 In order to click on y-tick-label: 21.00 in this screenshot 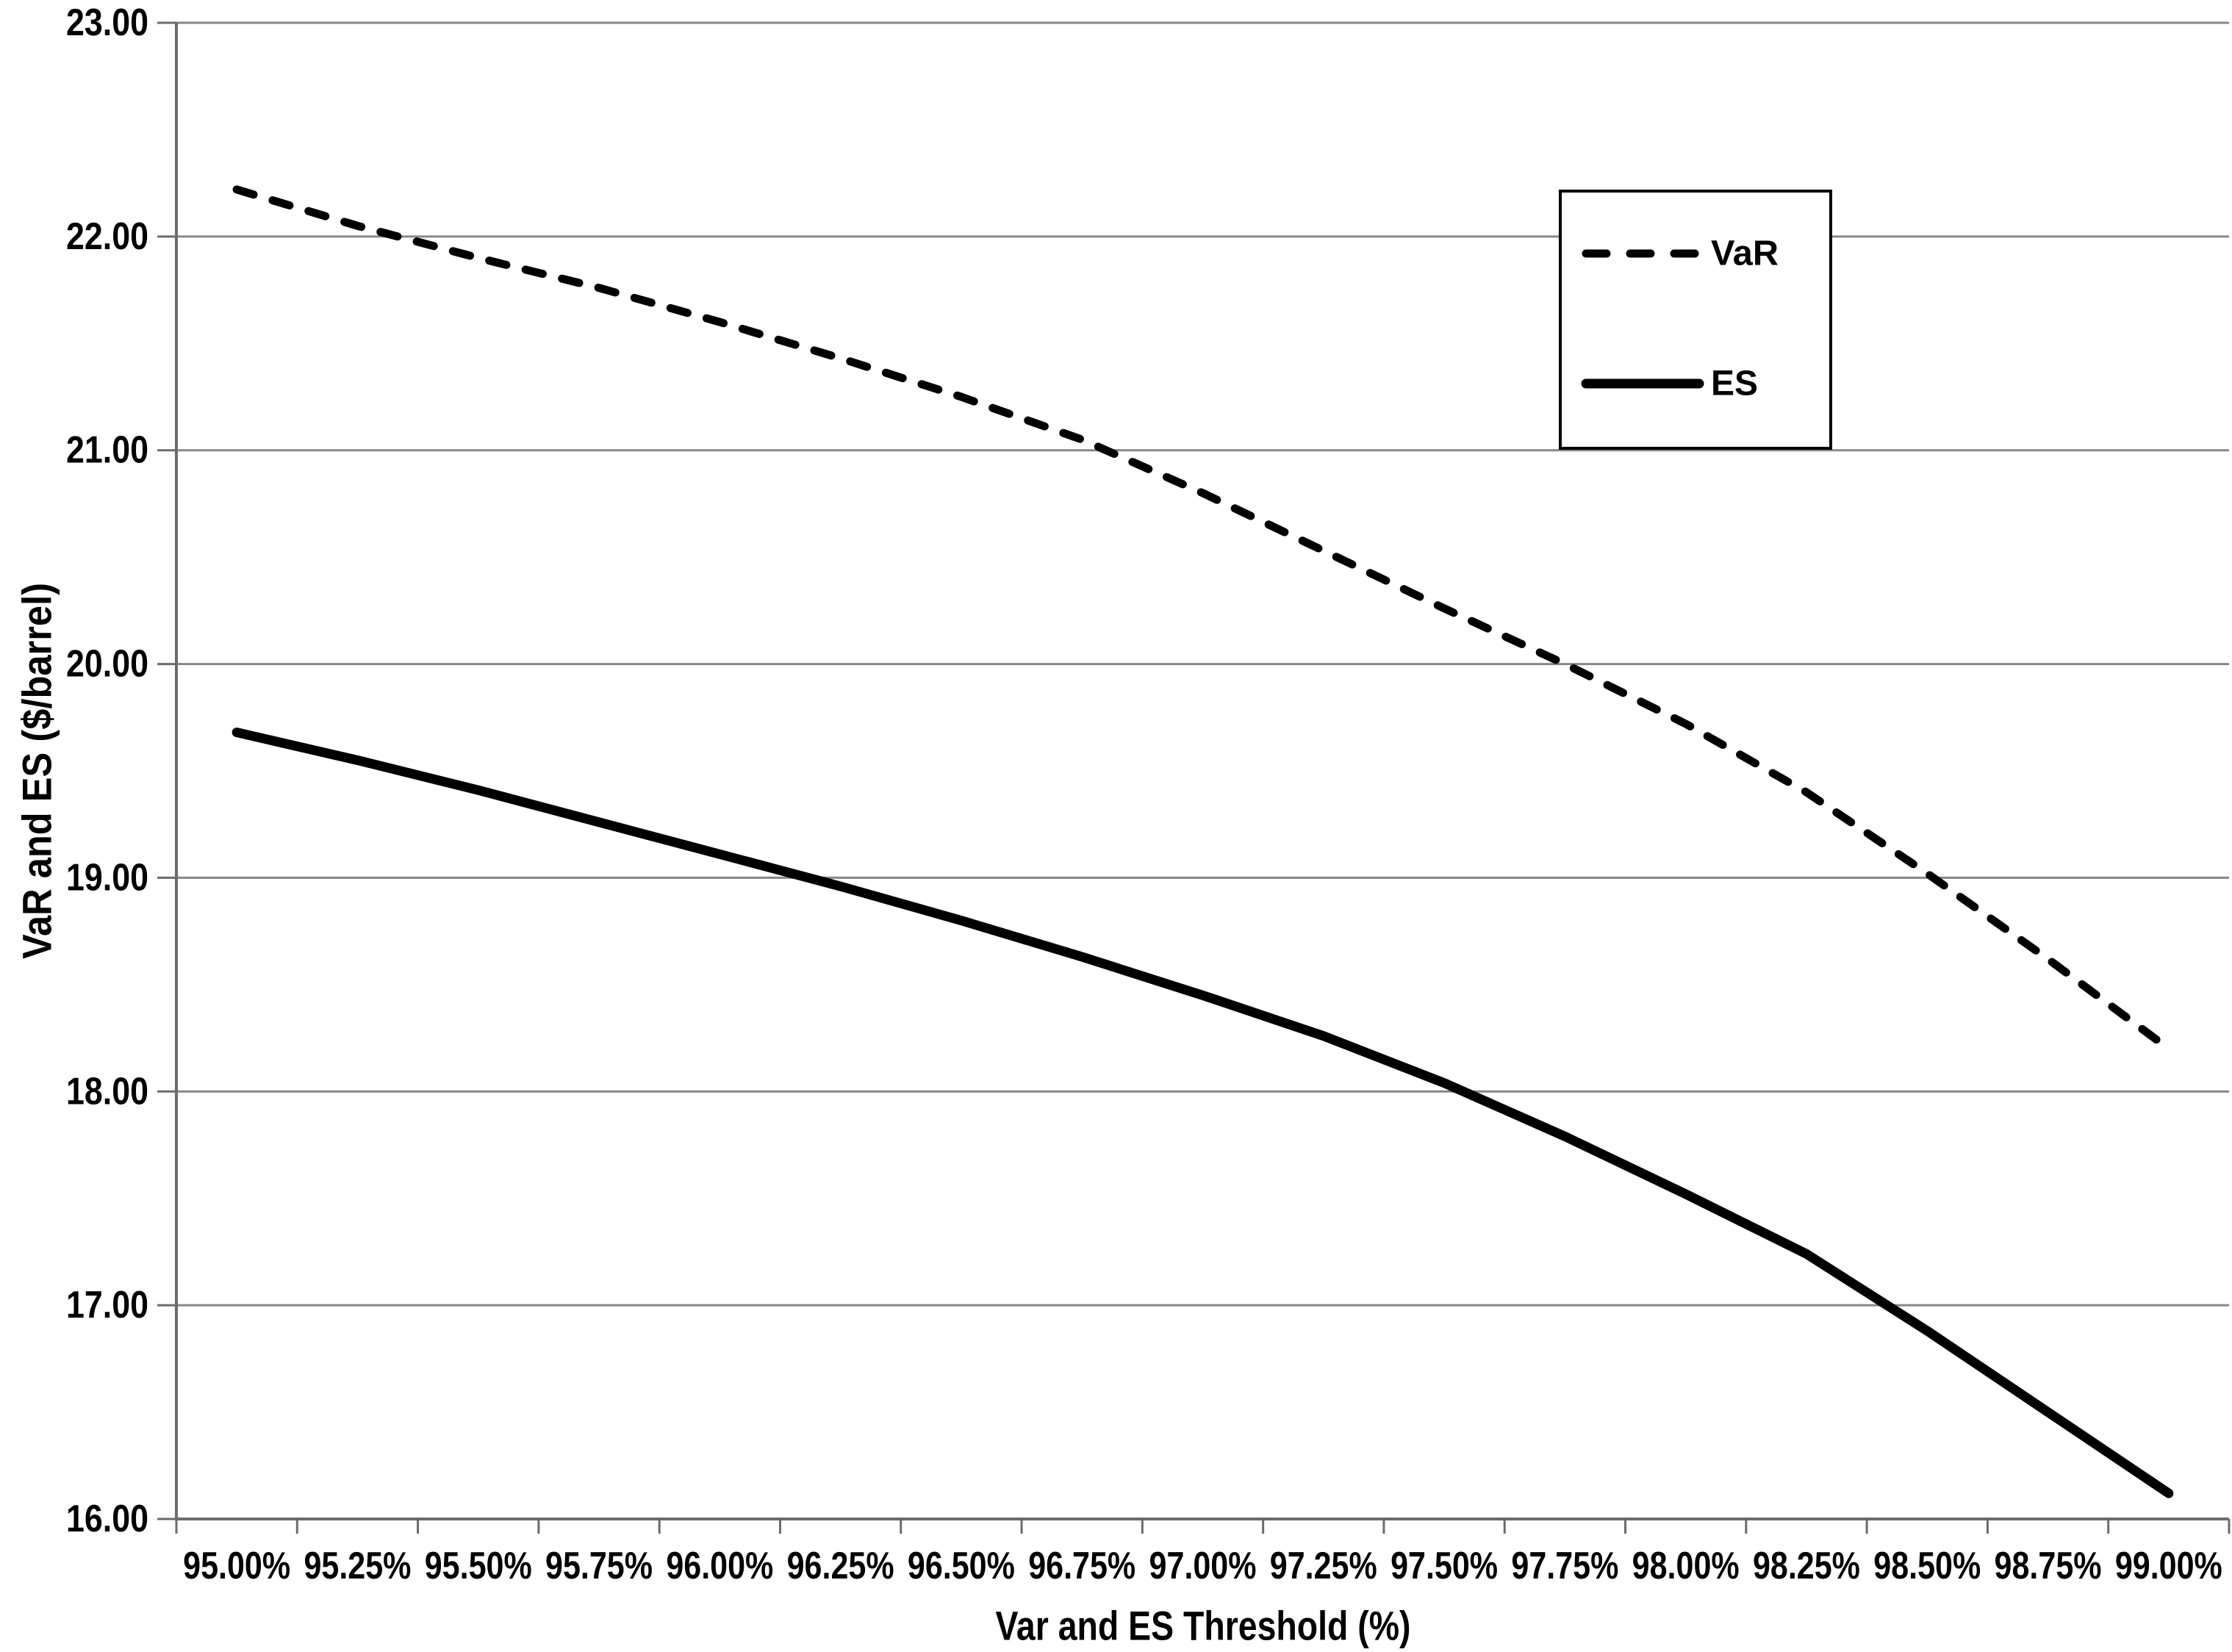, I will do `click(107, 450)`.